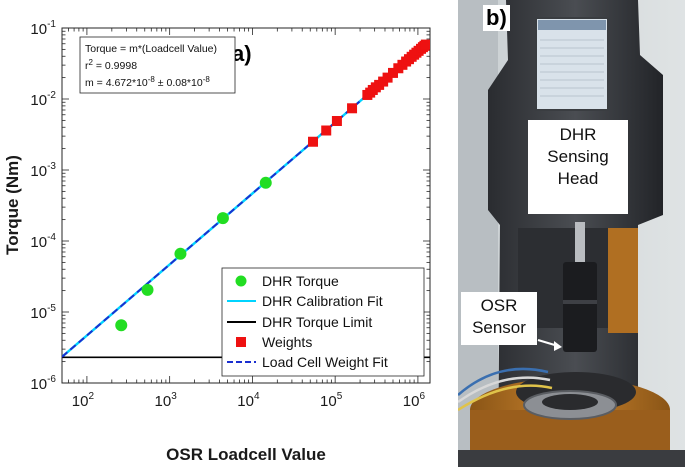  Describe the element at coordinates (578, 178) in the screenshot. I see `head-label-line-3: Head` at that location.